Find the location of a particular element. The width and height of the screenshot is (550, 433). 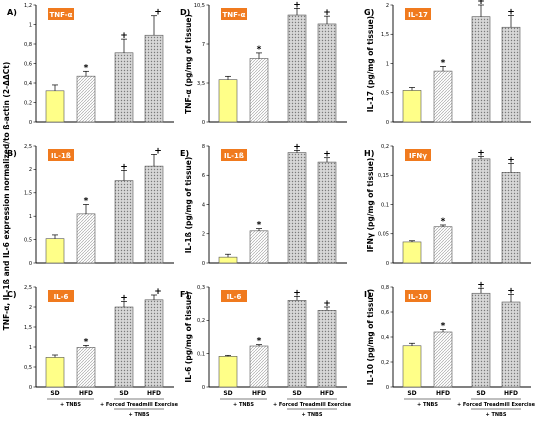

panel-g: 0 0,5 1 1,5 2 G) IL-17 * + + is located at coordinates (447, 63).